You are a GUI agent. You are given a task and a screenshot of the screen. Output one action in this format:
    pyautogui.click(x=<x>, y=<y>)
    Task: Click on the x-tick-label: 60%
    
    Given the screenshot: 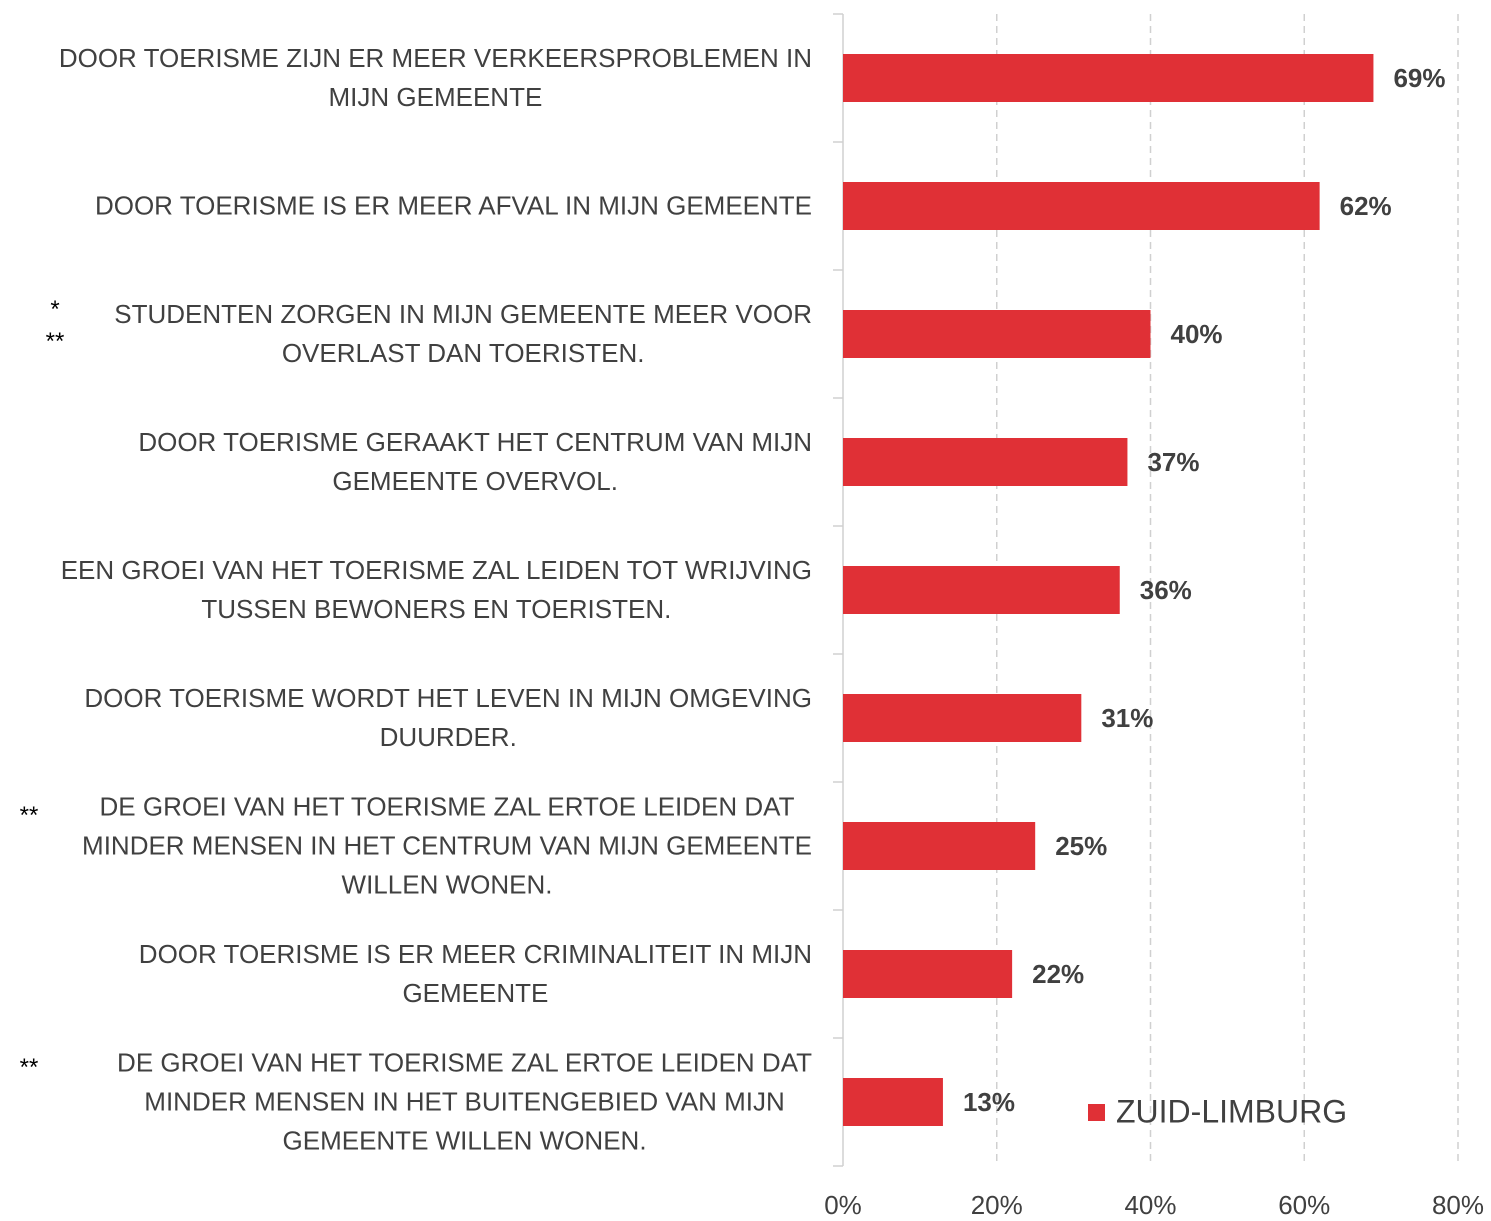 What is the action you would take?
    pyautogui.click(x=1304, y=1205)
    